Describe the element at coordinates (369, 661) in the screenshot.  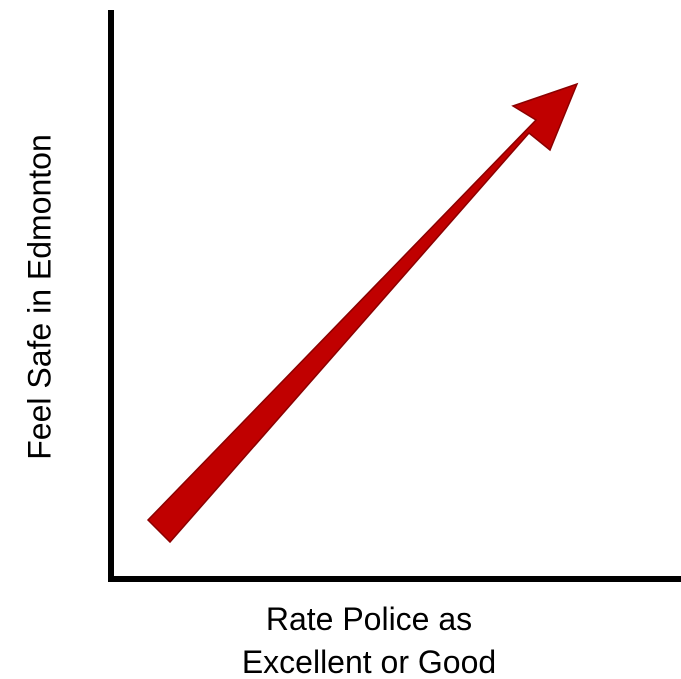
I see `x-axis-label-line2: Excellent or Good` at that location.